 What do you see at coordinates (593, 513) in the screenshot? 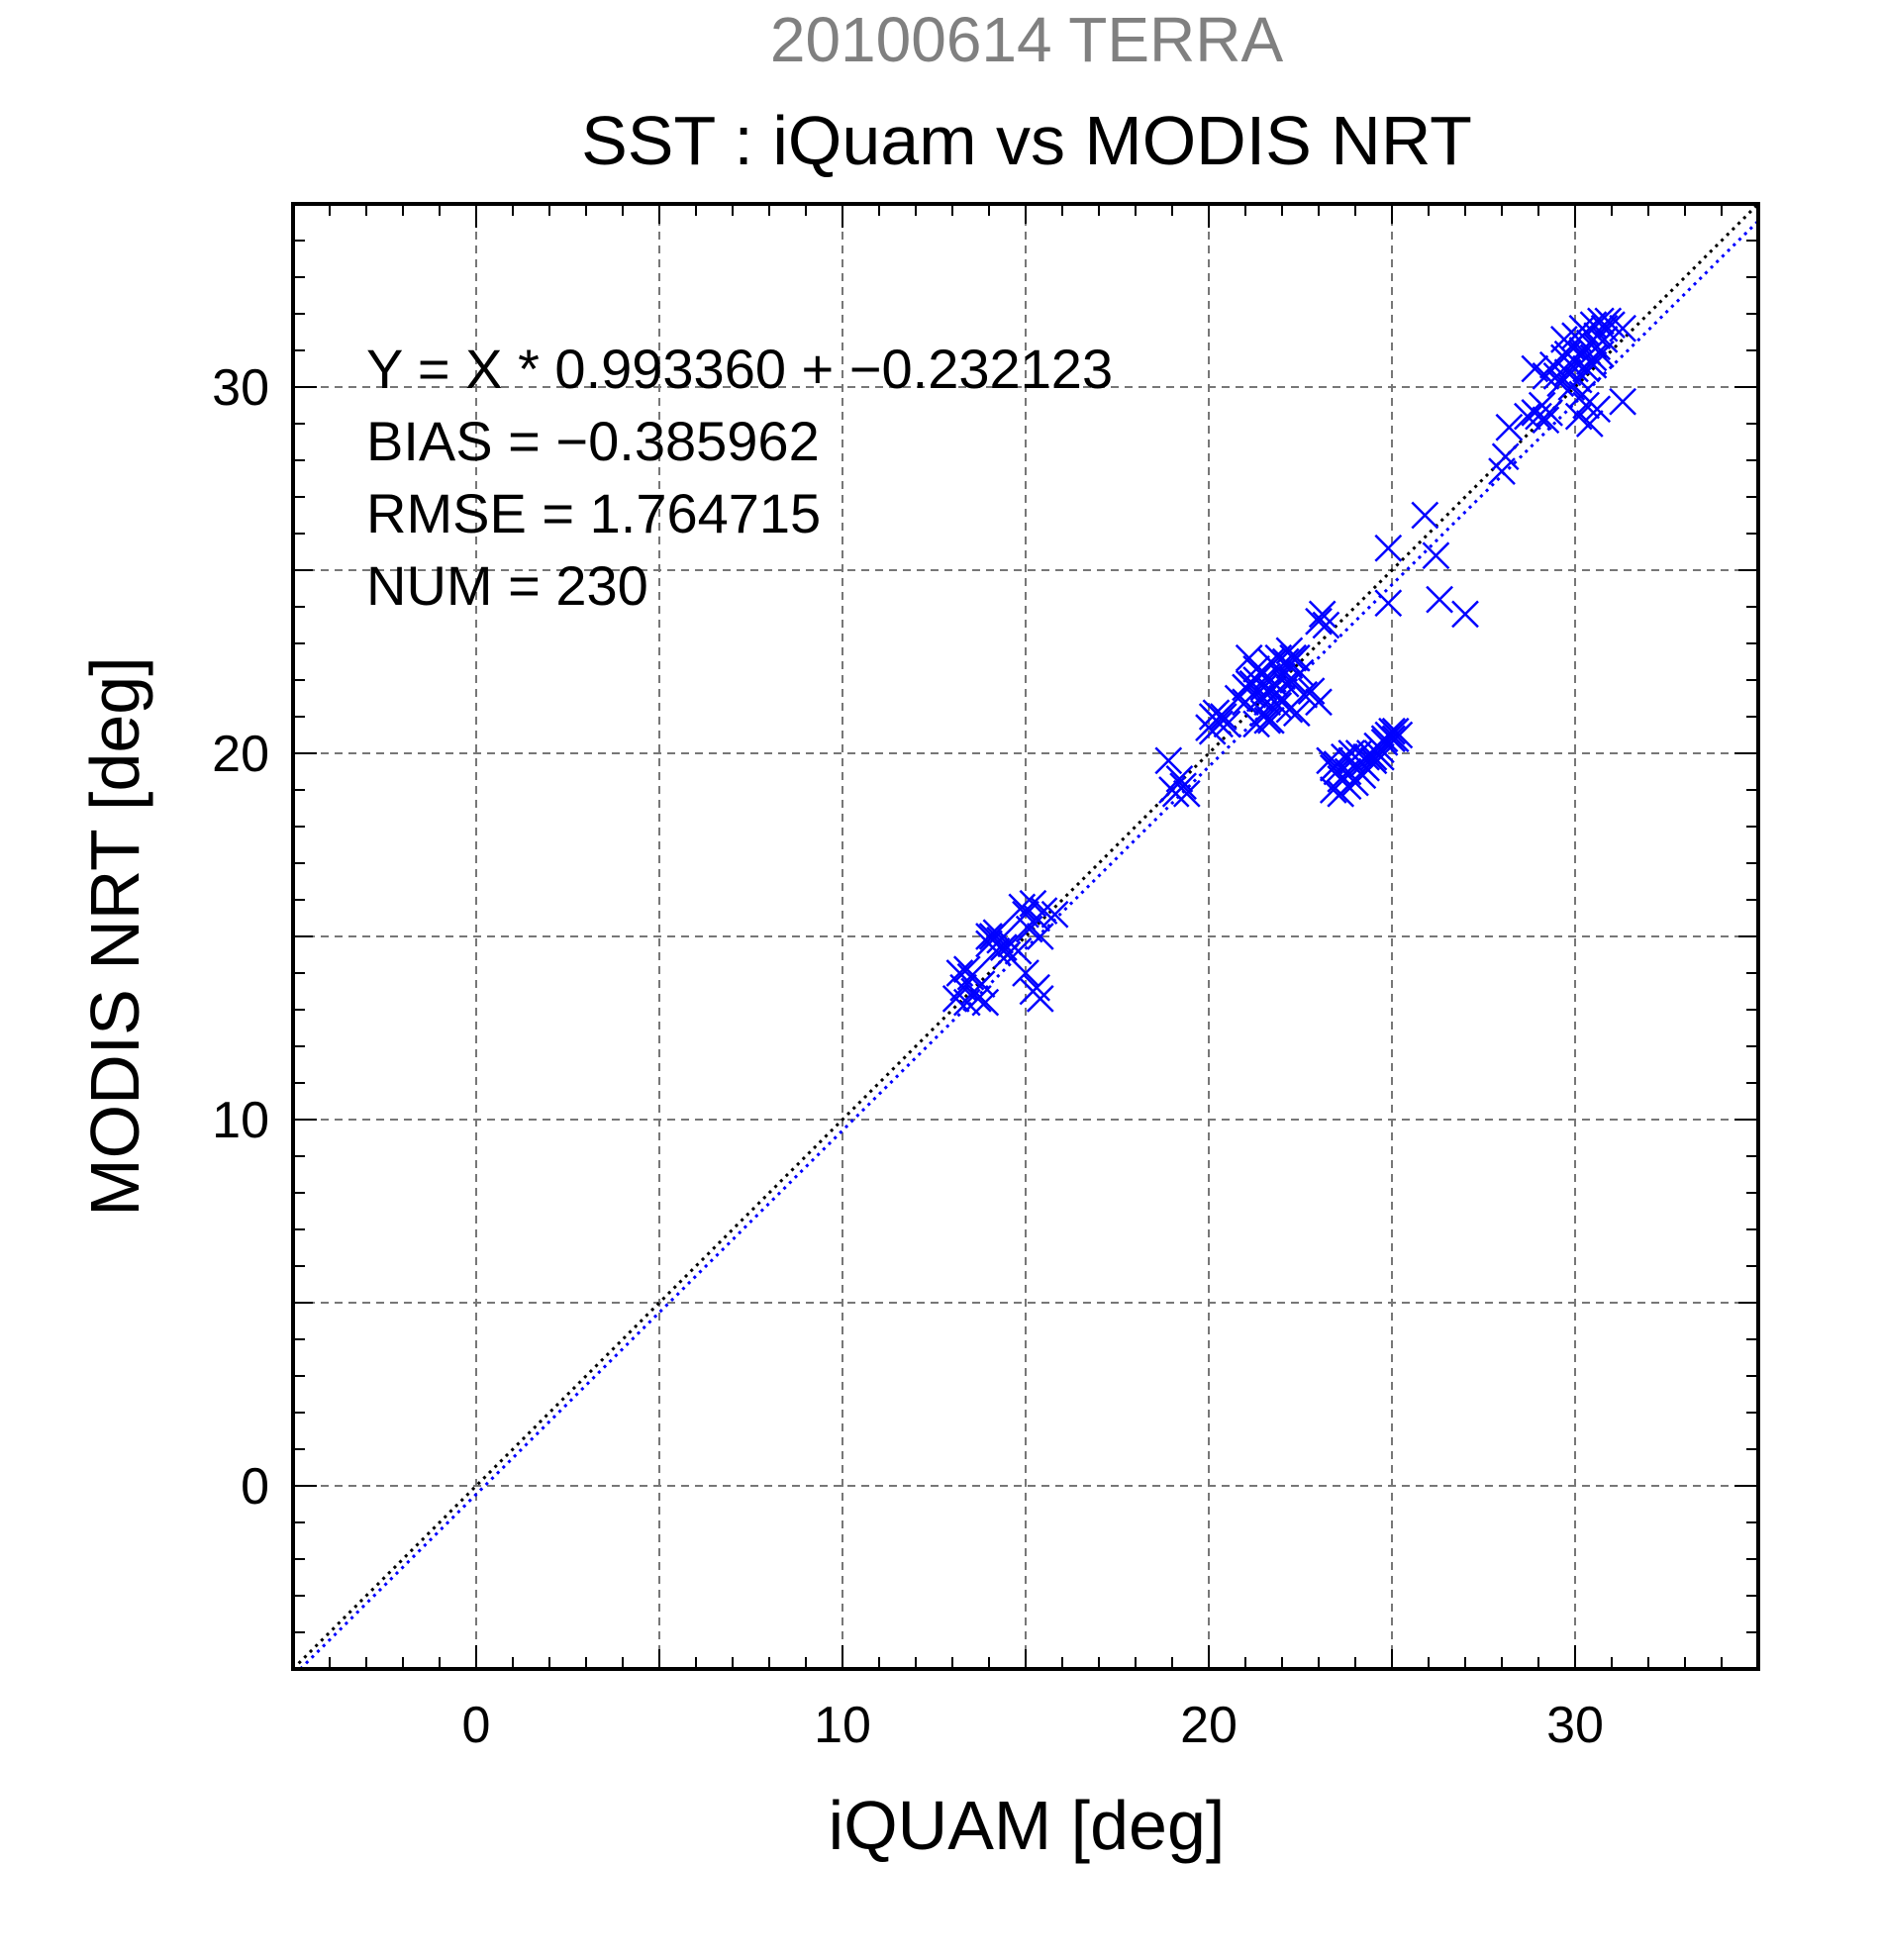
I see `stats-line-rmse: RMSE = 1.764715` at bounding box center [593, 513].